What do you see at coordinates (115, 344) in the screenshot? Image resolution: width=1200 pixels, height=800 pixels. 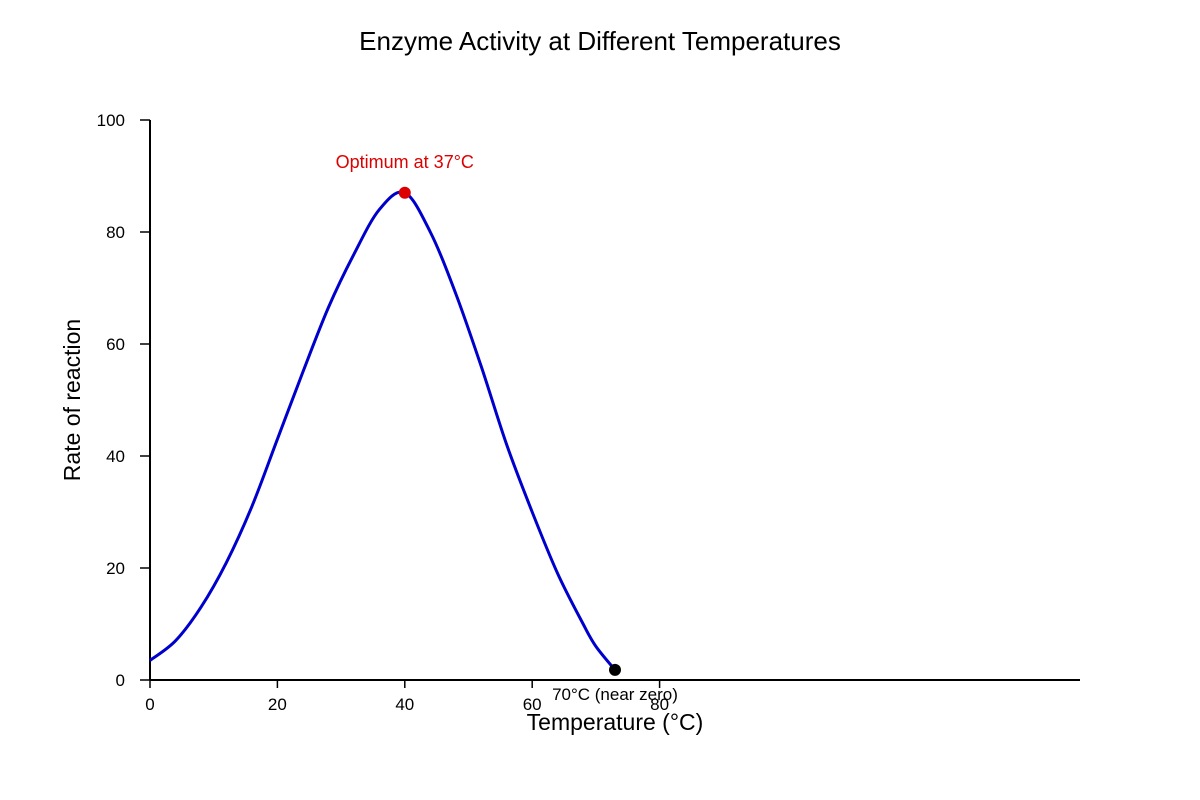 I see `y-tick-label: 60` at bounding box center [115, 344].